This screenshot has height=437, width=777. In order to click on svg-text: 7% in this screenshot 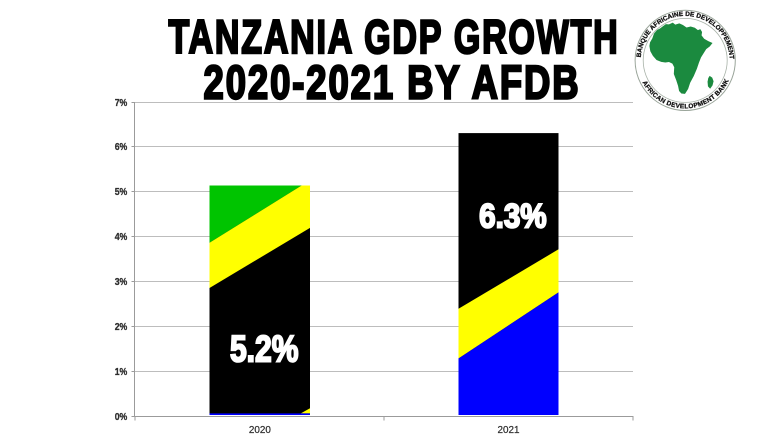, I will do `click(121, 103)`.